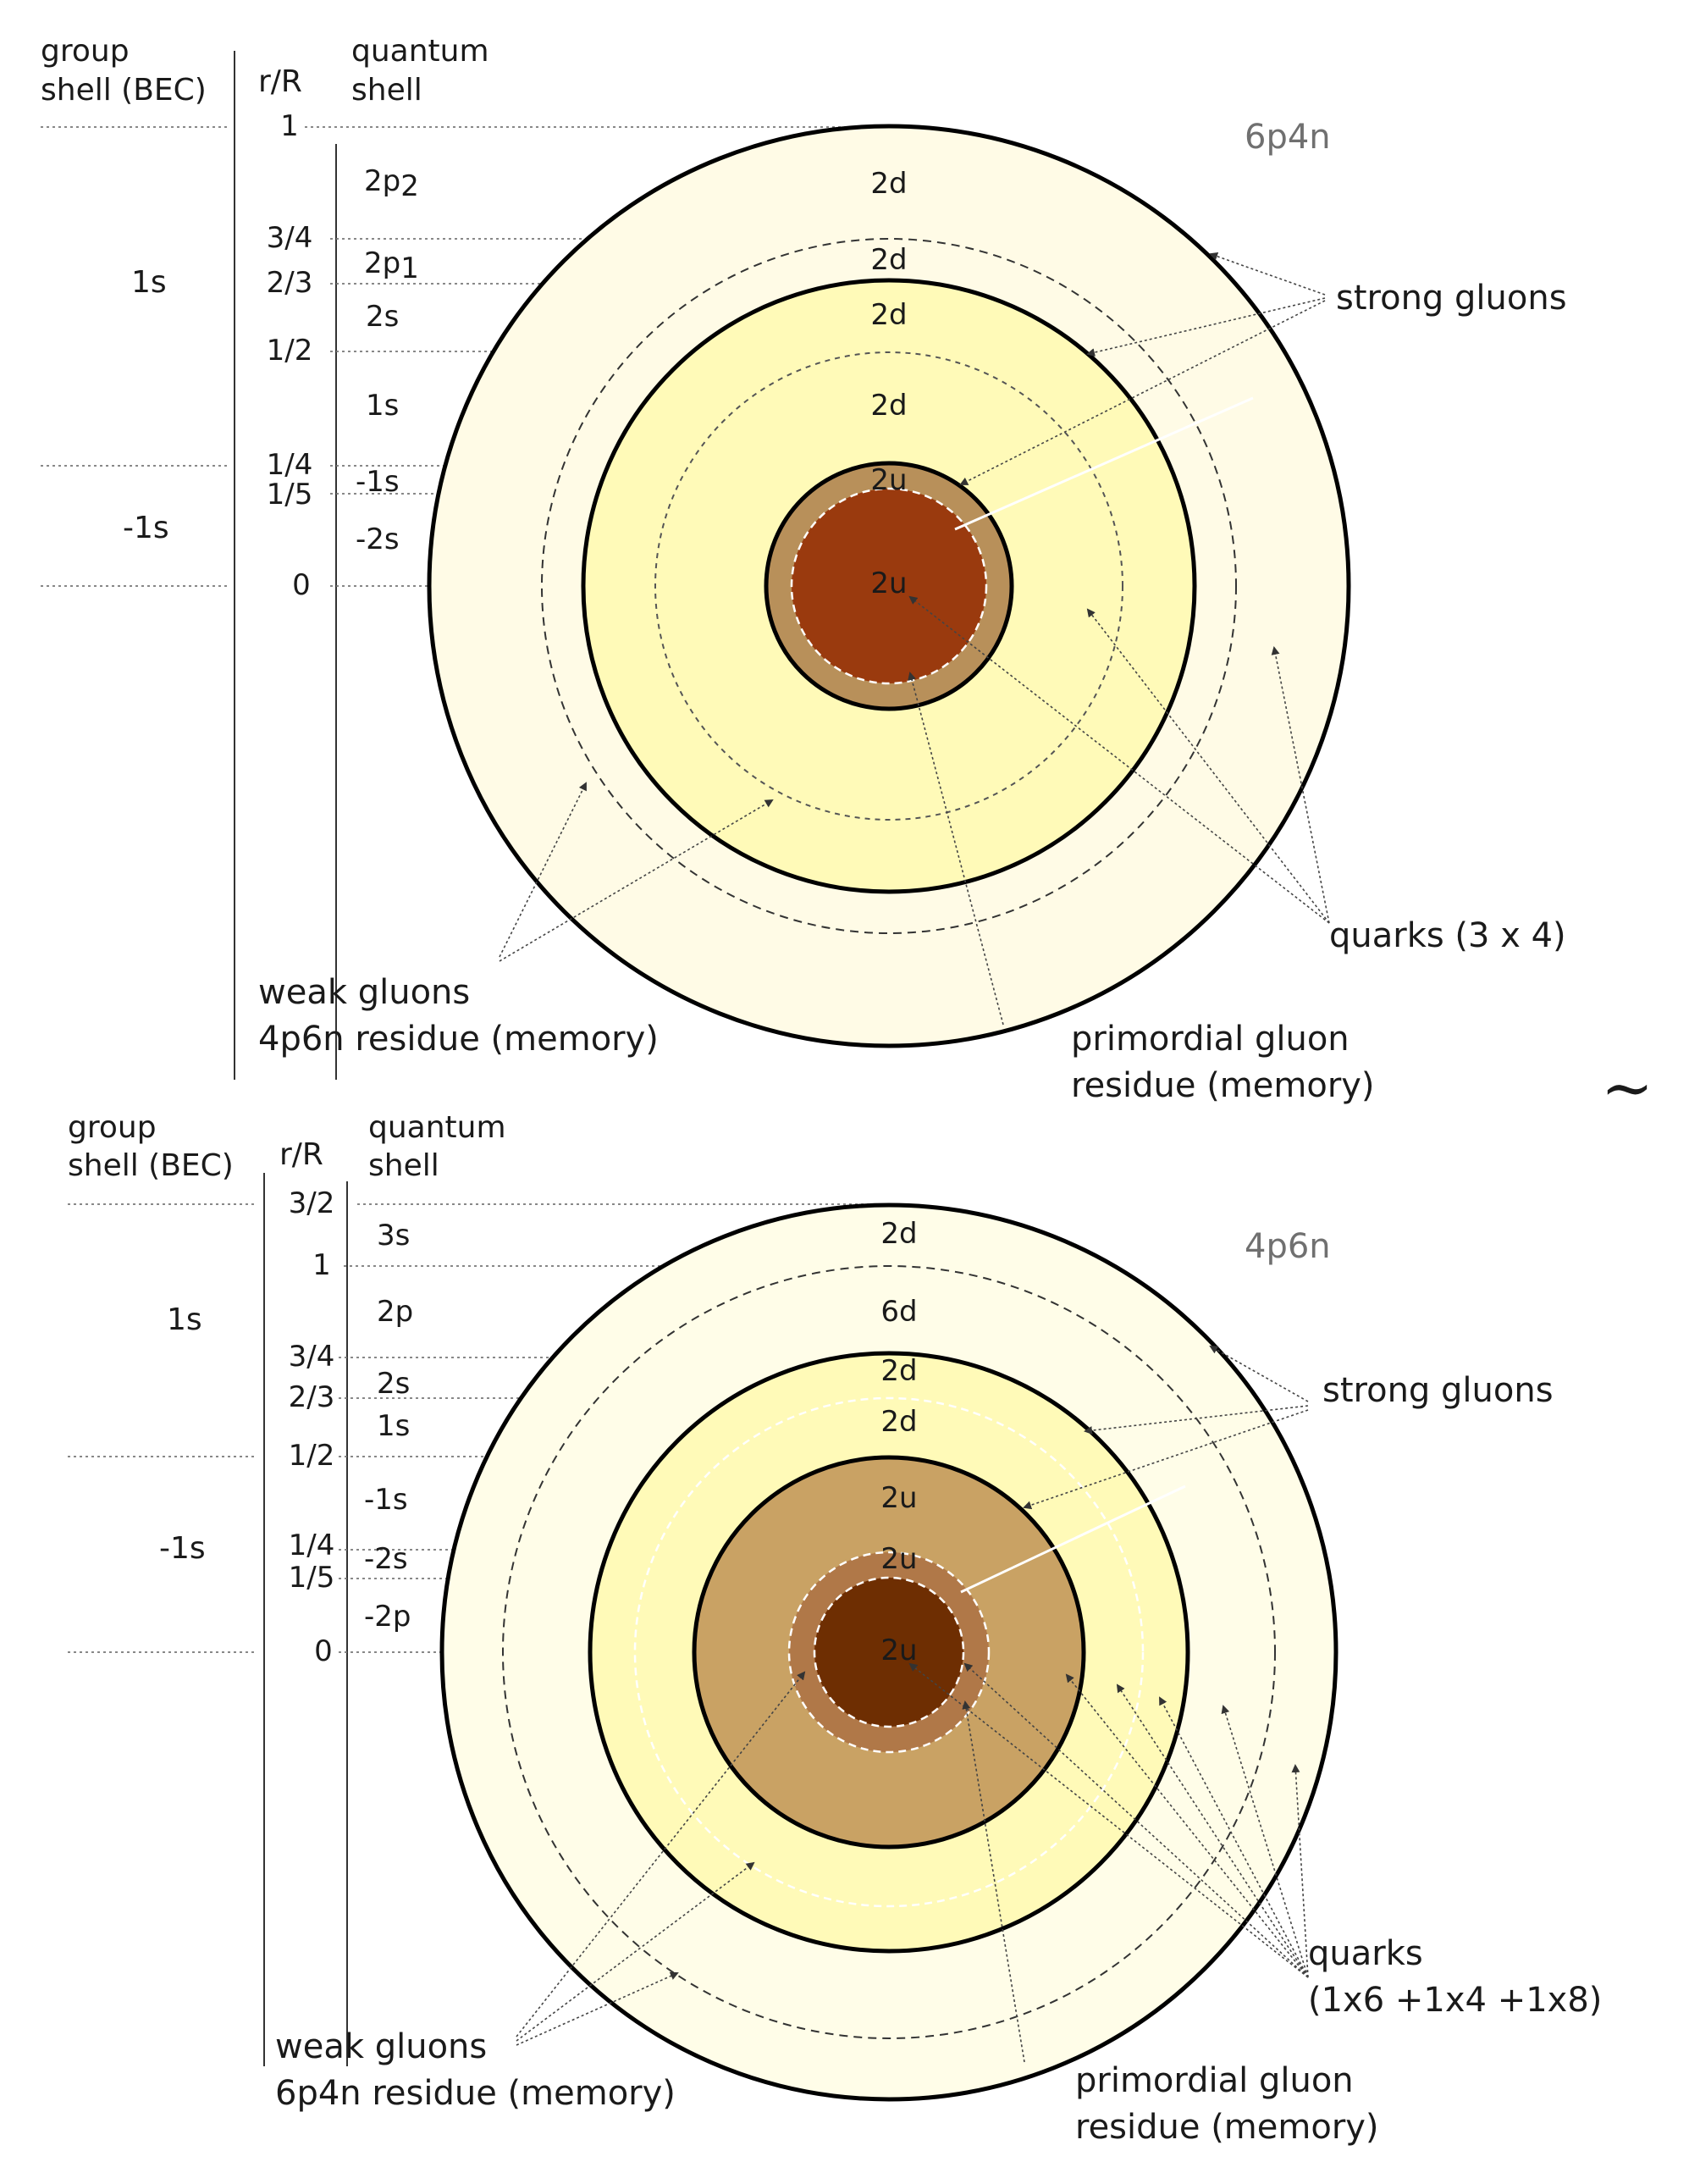 Image resolution: width=1700 pixels, height=2184 pixels. Describe the element at coordinates (393, 1235) in the screenshot. I see `quantum-shell-label: 3s` at that location.